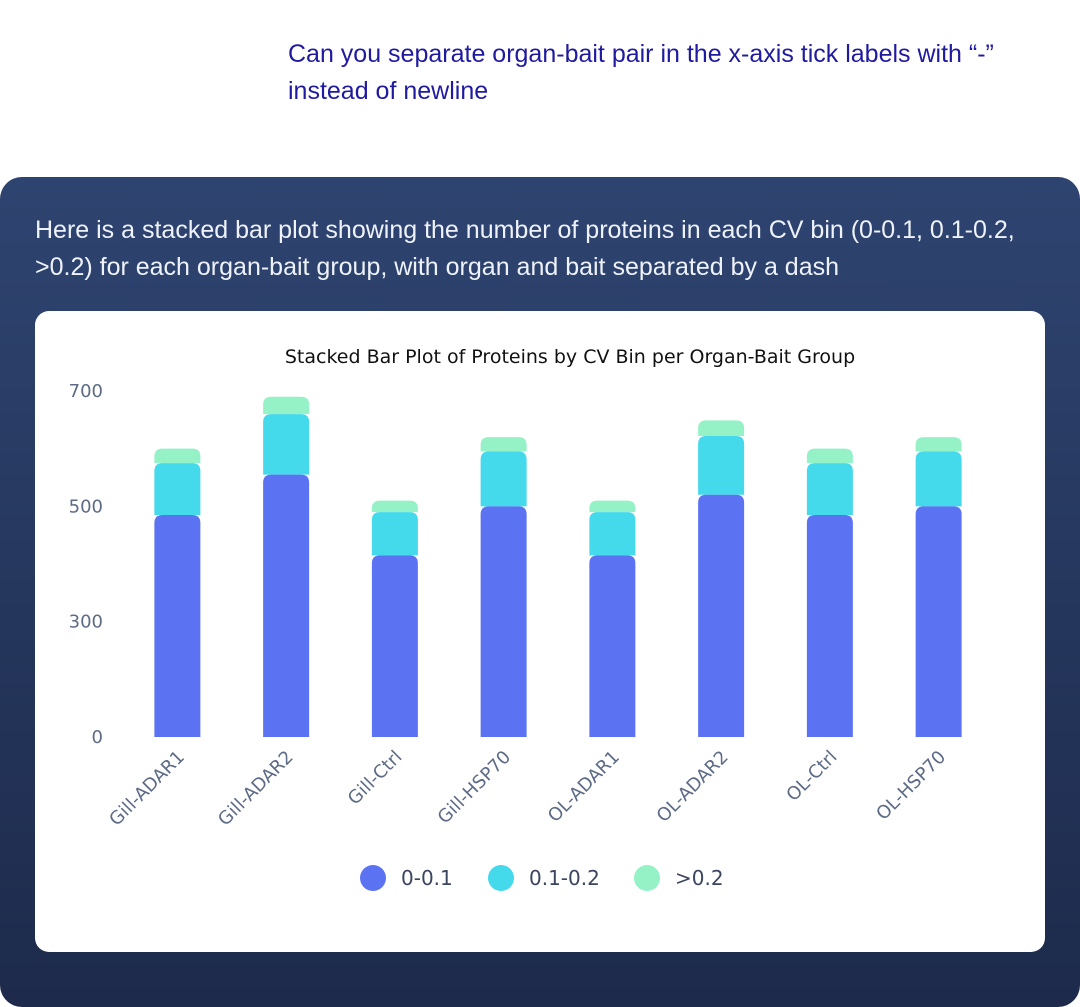 This screenshot has width=1080, height=1007. What do you see at coordinates (938, 444) in the screenshot?
I see `bar-segment-OL-HSP70->0.2` at bounding box center [938, 444].